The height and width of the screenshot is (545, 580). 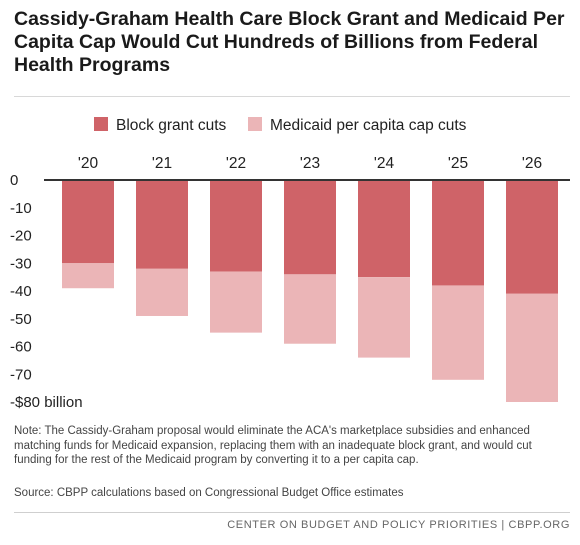 What do you see at coordinates (21, 208) in the screenshot?
I see `y-tick-label: -10` at bounding box center [21, 208].